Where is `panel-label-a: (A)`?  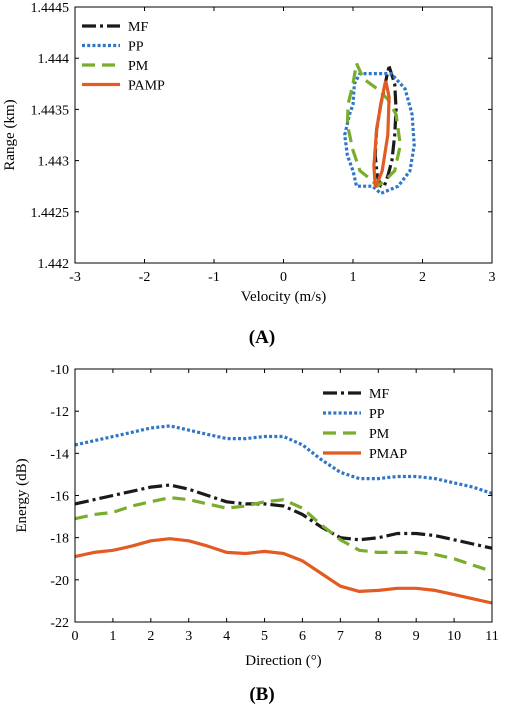 panel-label-a: (A) is located at coordinates (262, 337).